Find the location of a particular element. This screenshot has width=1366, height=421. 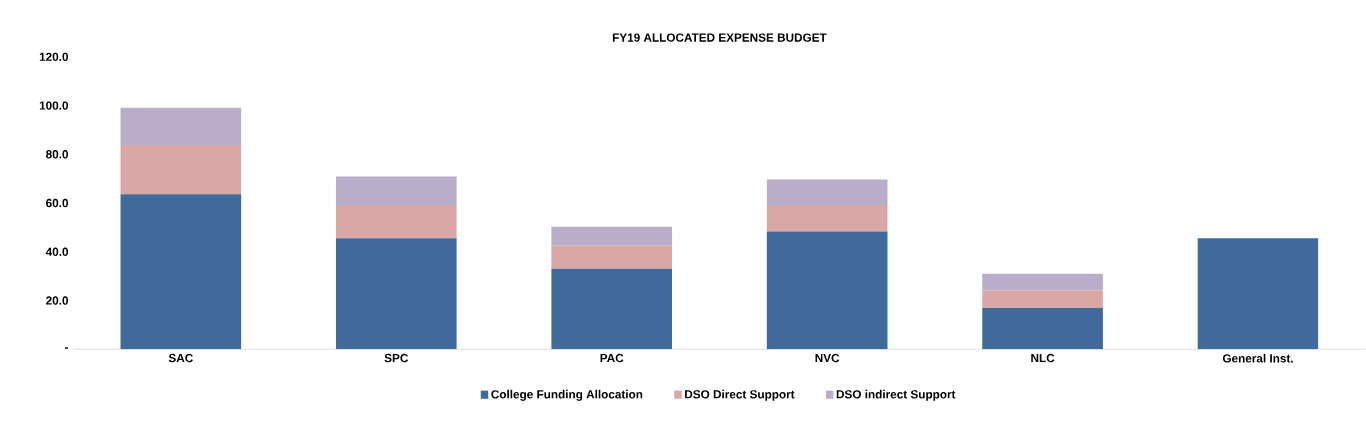

y-tick-label: 40.0 is located at coordinates (57, 251).